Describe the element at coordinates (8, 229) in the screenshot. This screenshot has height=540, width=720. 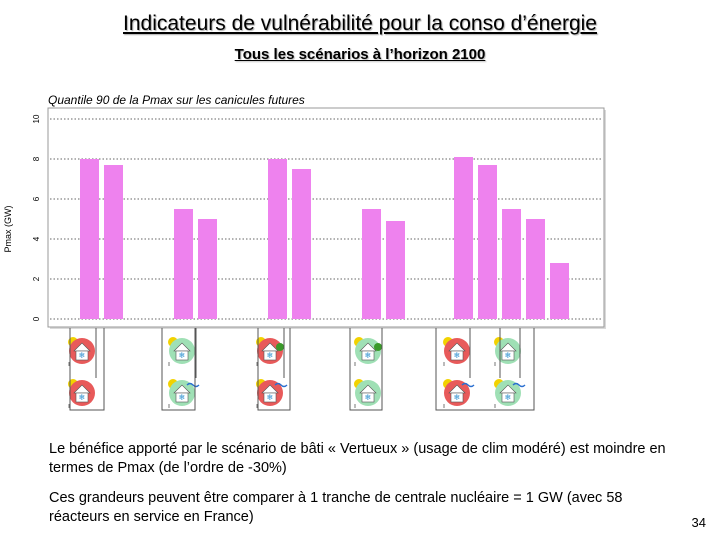
I see `y-axis-label: Pmax (GW)` at that location.